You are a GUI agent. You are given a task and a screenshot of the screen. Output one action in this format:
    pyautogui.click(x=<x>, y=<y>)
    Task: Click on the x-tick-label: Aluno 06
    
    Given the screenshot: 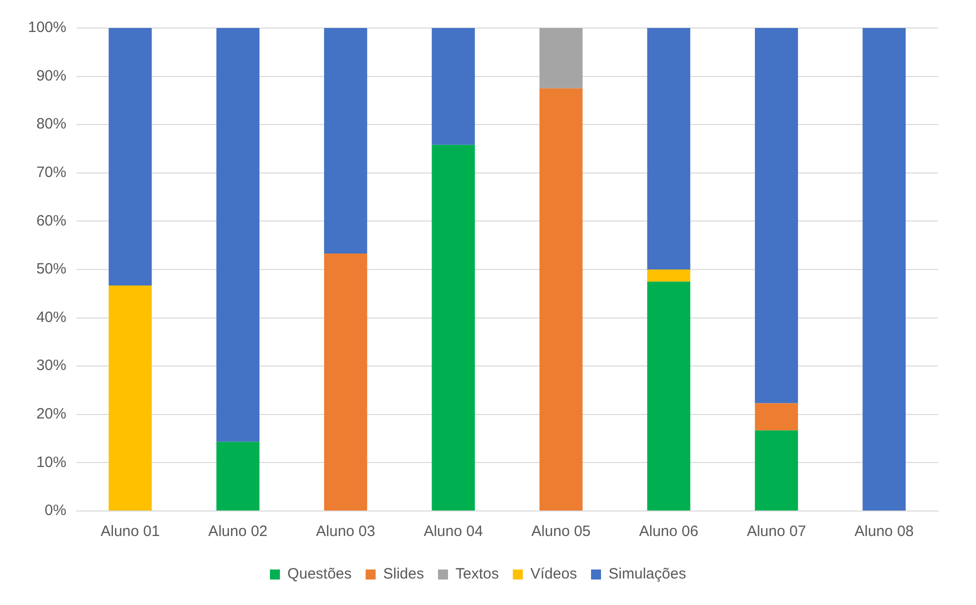 What is the action you would take?
    pyautogui.click(x=668, y=531)
    